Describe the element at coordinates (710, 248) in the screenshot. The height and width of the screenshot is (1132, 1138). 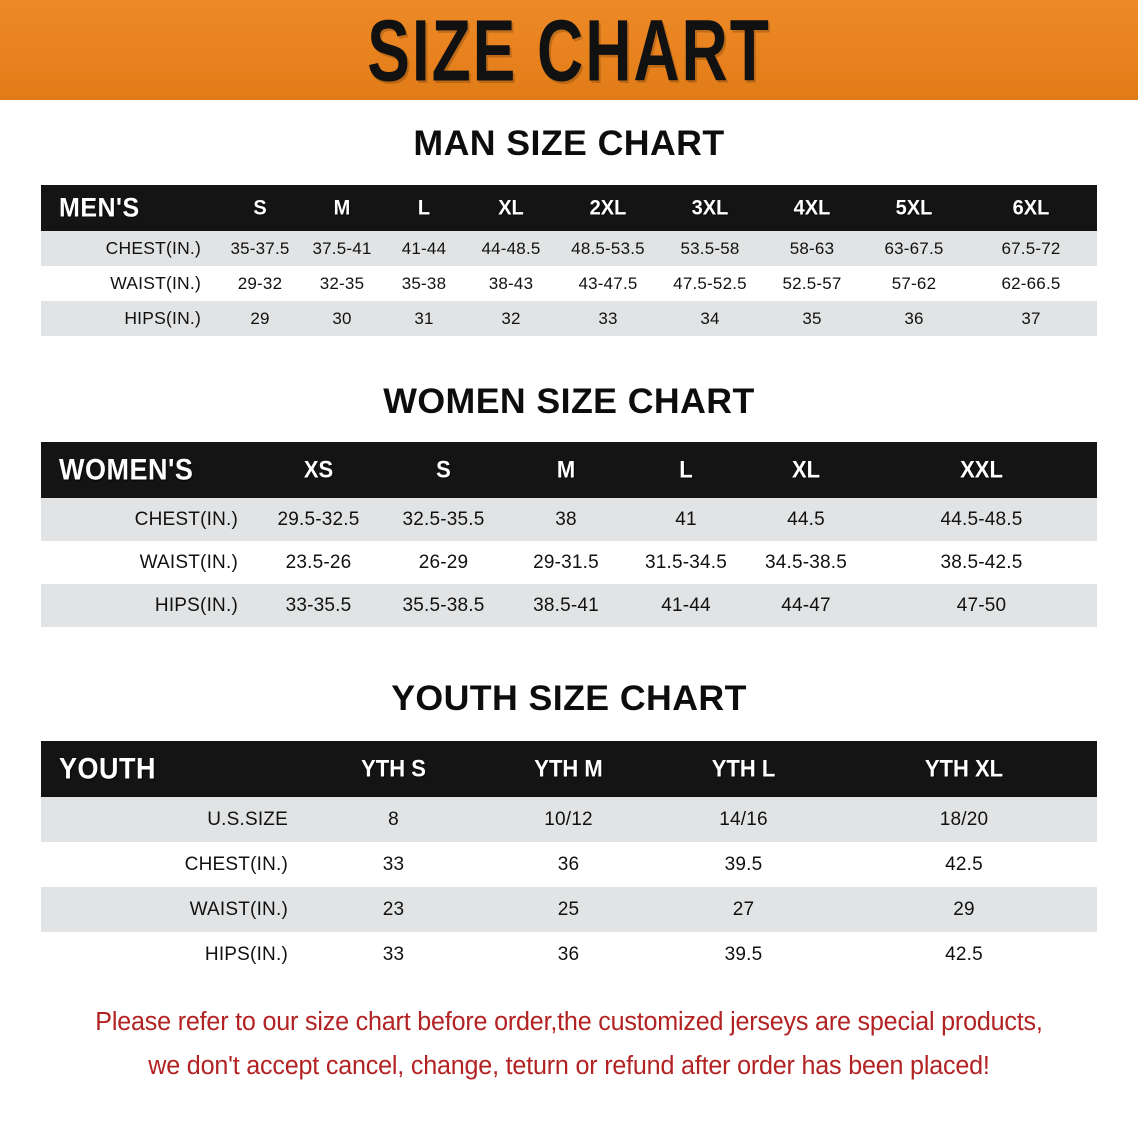
I see `man-chest-3xl: 53.5-58` at that location.